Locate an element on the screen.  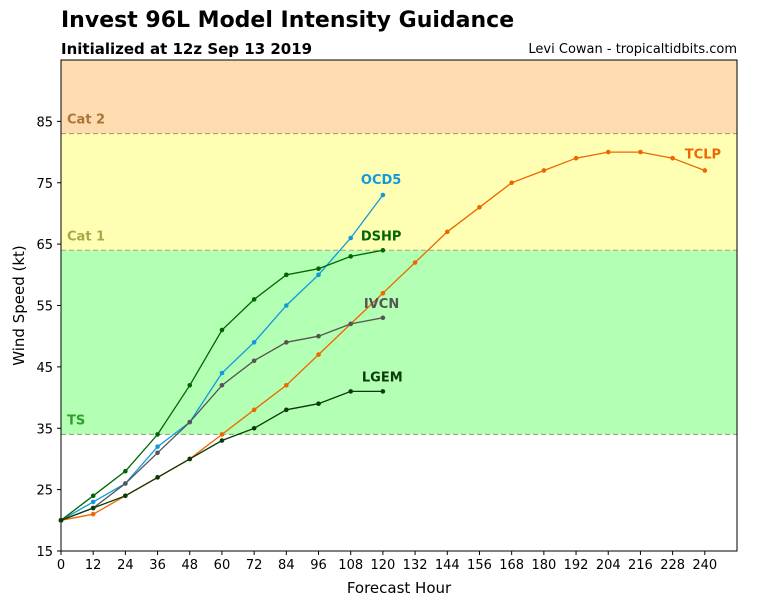
x-tick-label: 36 is located at coordinates (157, 565).